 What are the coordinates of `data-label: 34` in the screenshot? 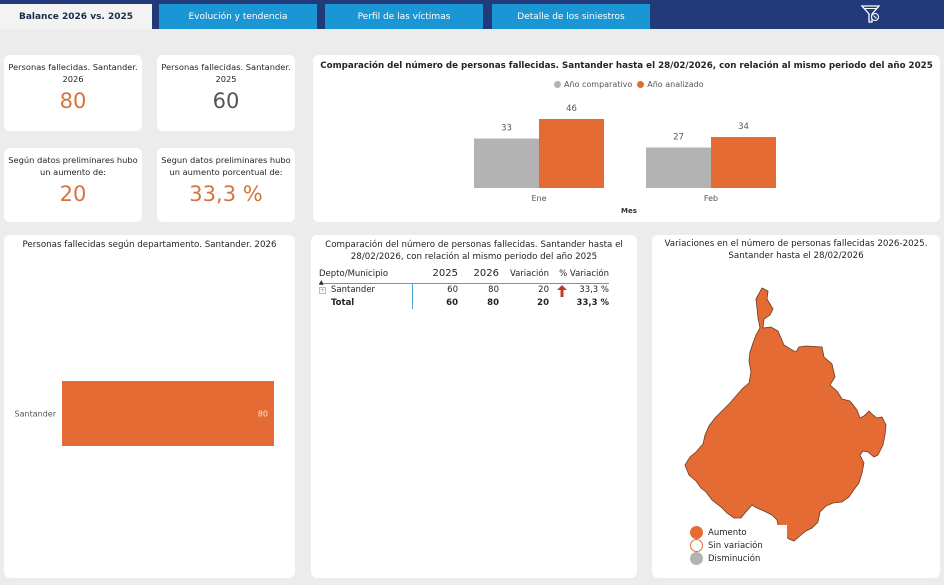 It's located at (743, 127).